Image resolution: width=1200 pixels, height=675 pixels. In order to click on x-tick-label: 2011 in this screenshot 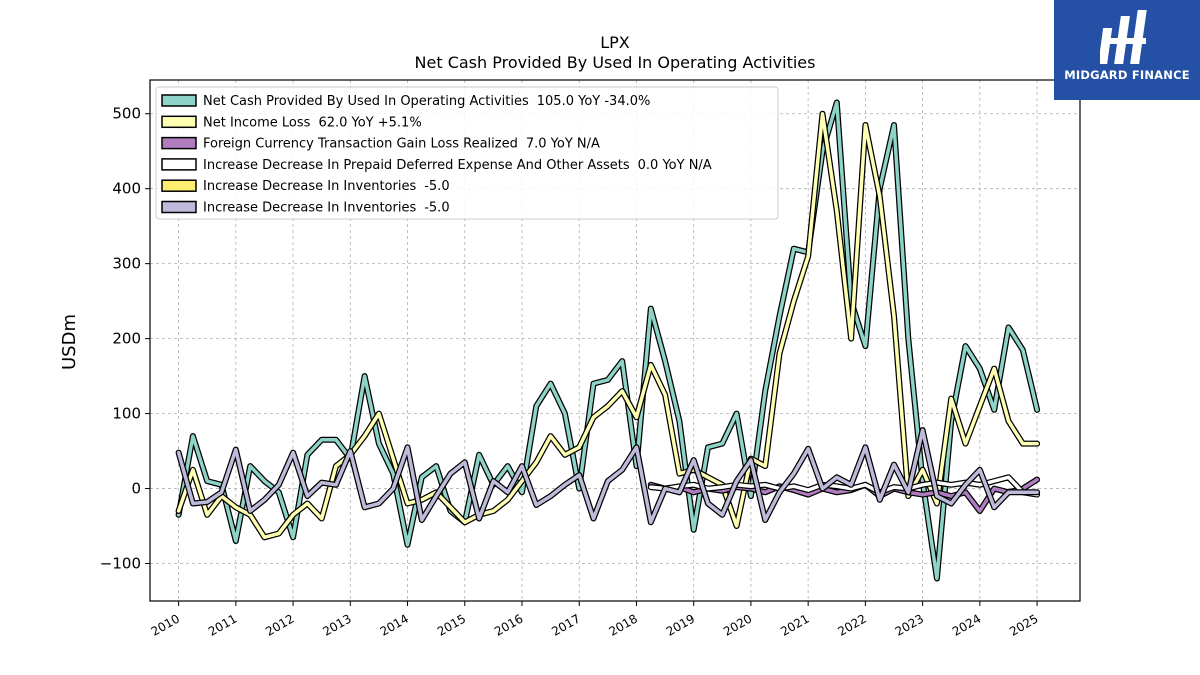, I will do `click(222, 624)`.